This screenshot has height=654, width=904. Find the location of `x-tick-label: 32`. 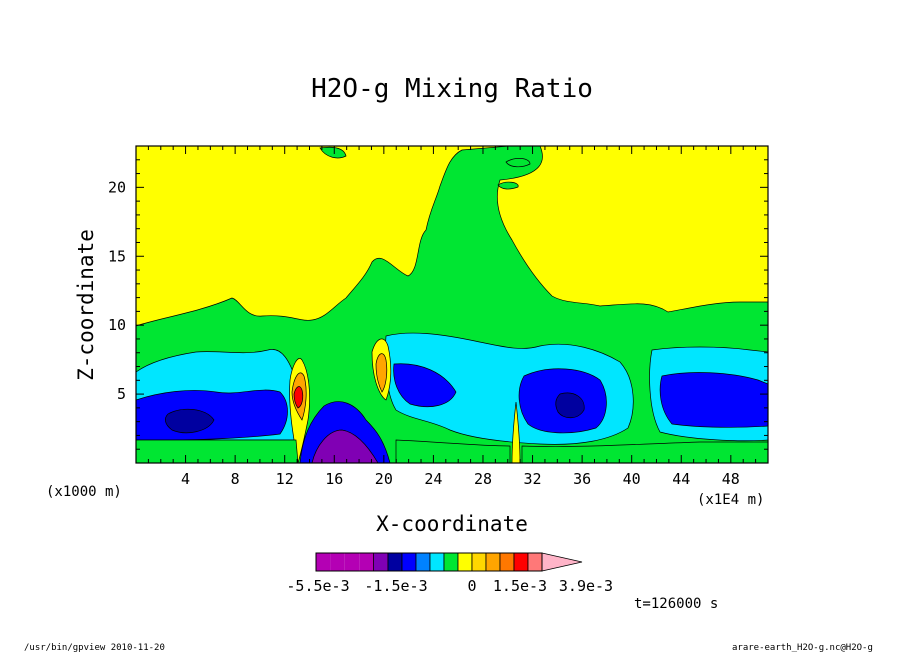

x-tick-label: 32 is located at coordinates (533, 479).